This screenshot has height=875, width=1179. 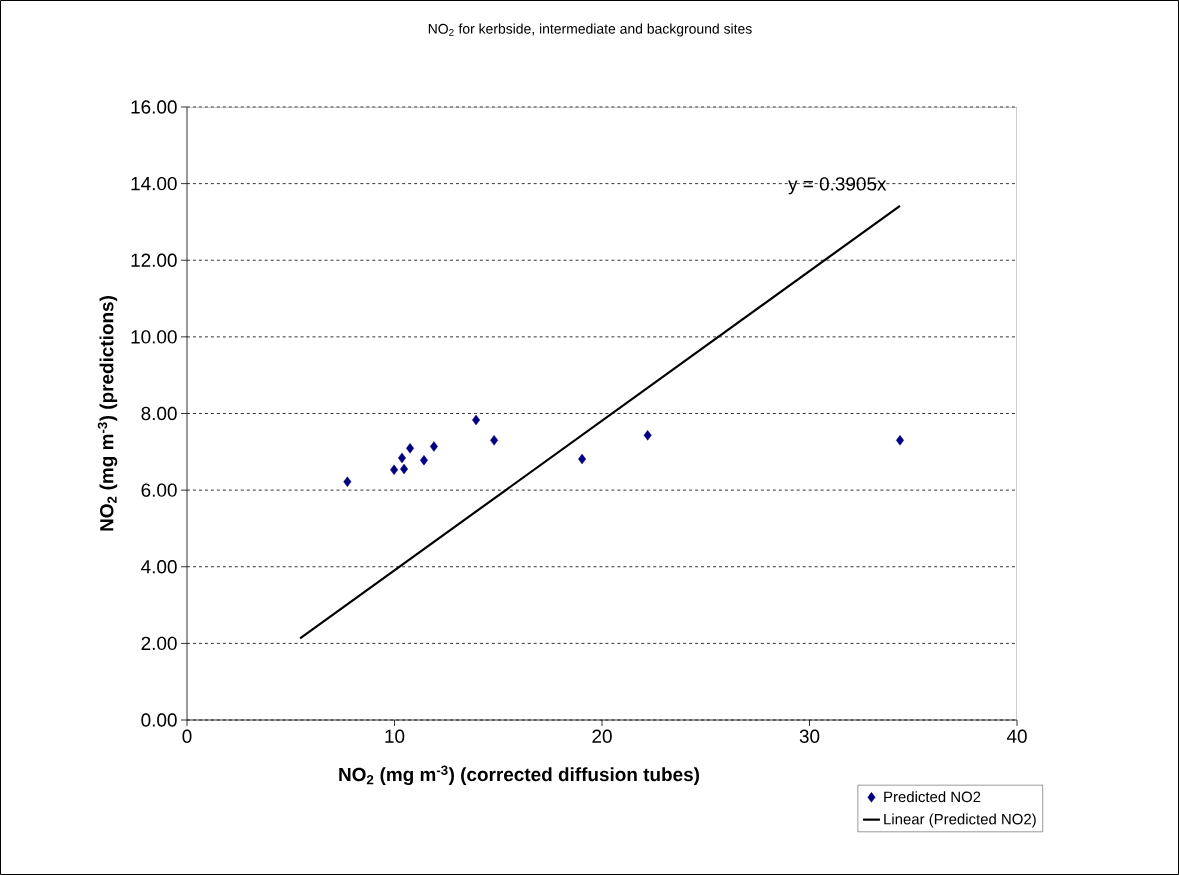 What do you see at coordinates (837, 186) in the screenshot?
I see `annotation: y = 0.3905x` at bounding box center [837, 186].